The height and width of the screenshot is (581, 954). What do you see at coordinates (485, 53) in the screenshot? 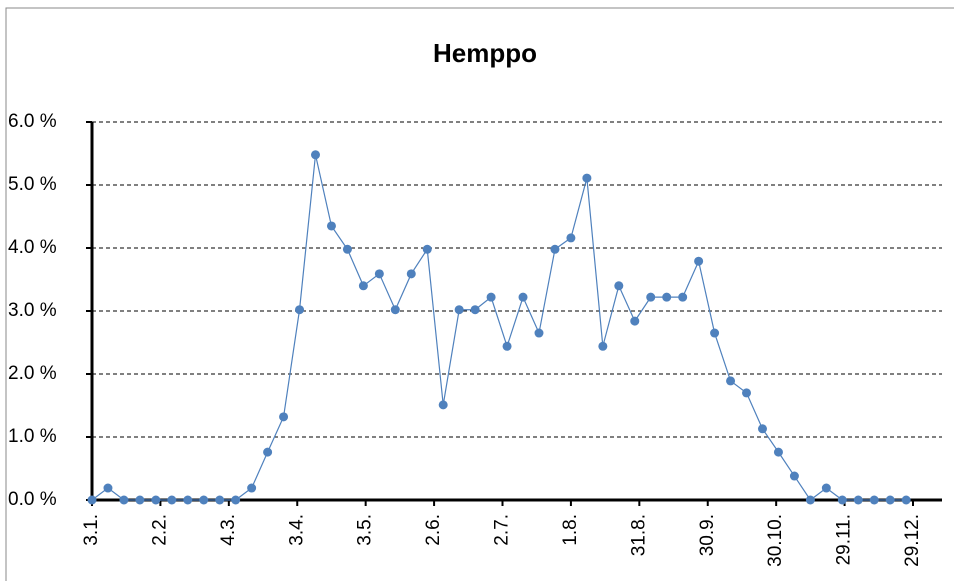
I see `chart-title: Hemppo` at bounding box center [485, 53].